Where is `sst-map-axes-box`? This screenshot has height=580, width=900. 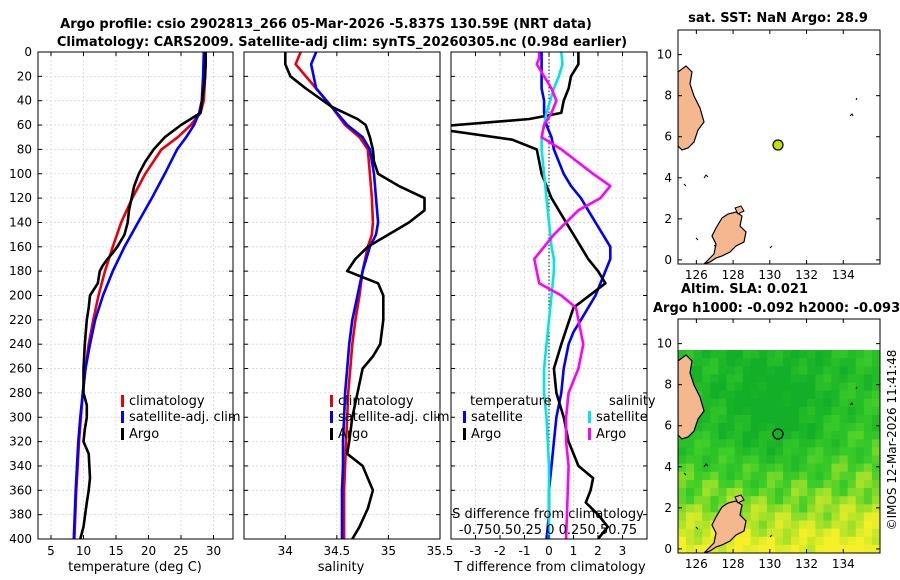
sst-map-axes-box is located at coordinates (779, 147).